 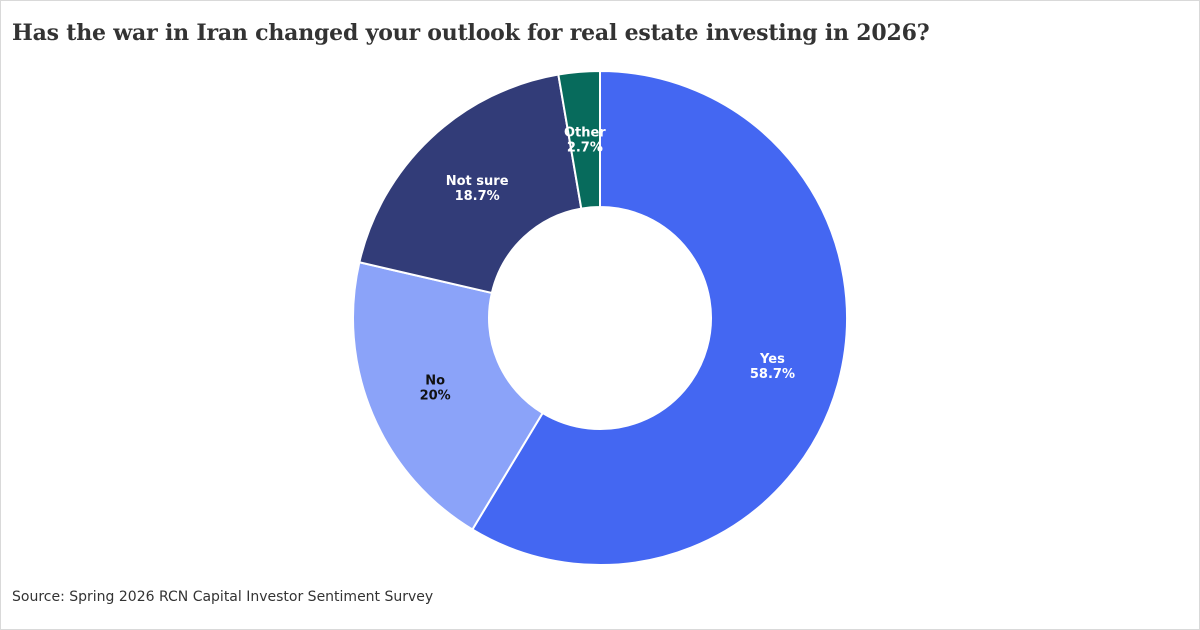 What do you see at coordinates (477, 196) in the screenshot?
I see `slice-value-not-sure: 18.7%` at bounding box center [477, 196].